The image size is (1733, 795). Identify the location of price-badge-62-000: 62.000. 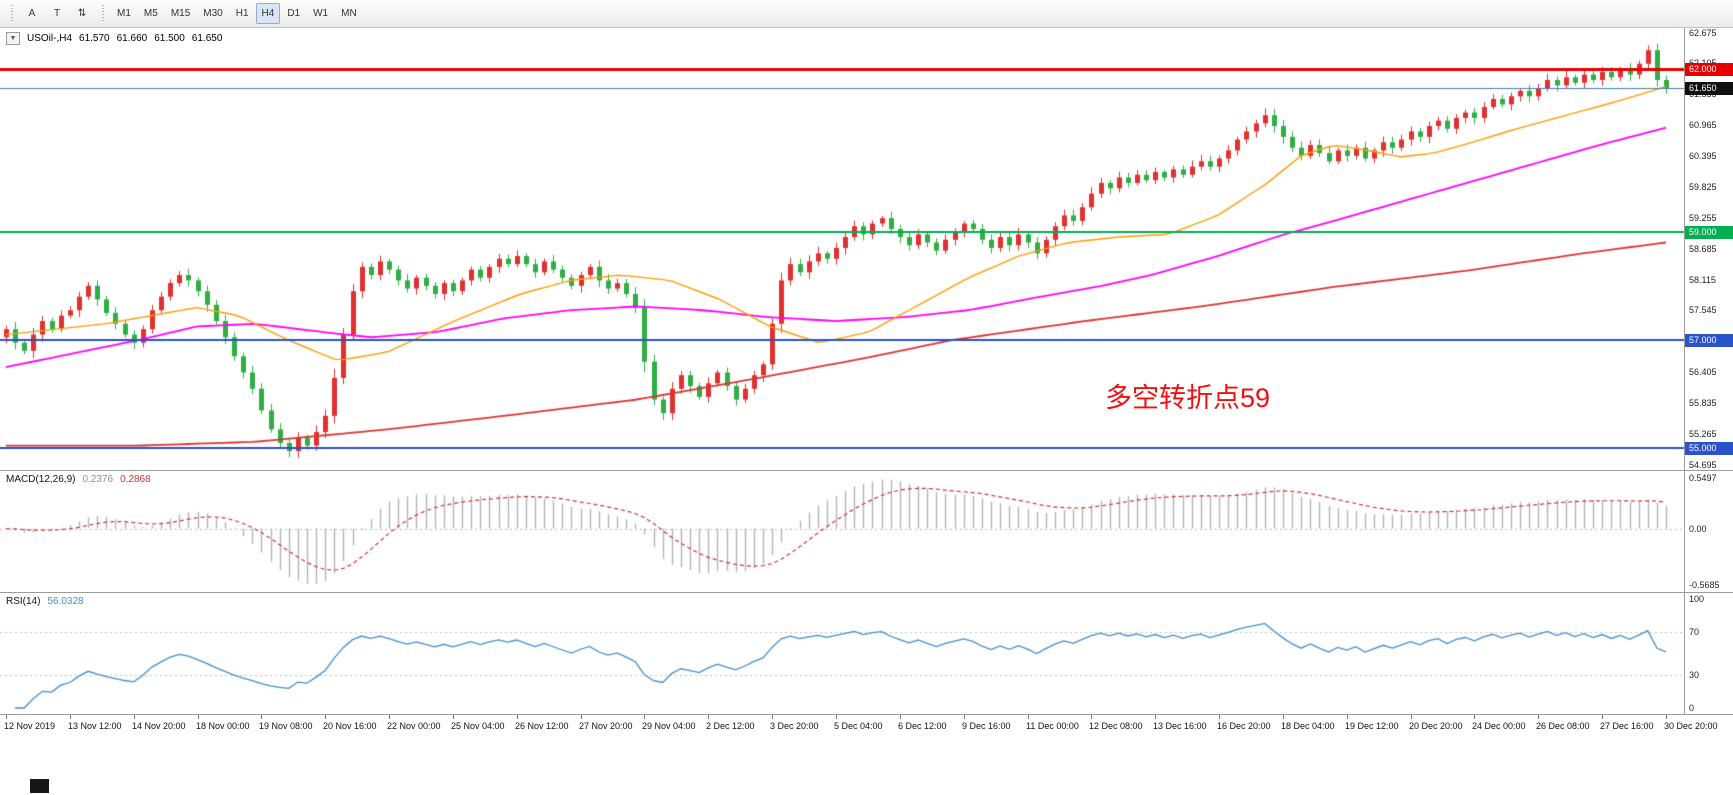
(1709, 70).